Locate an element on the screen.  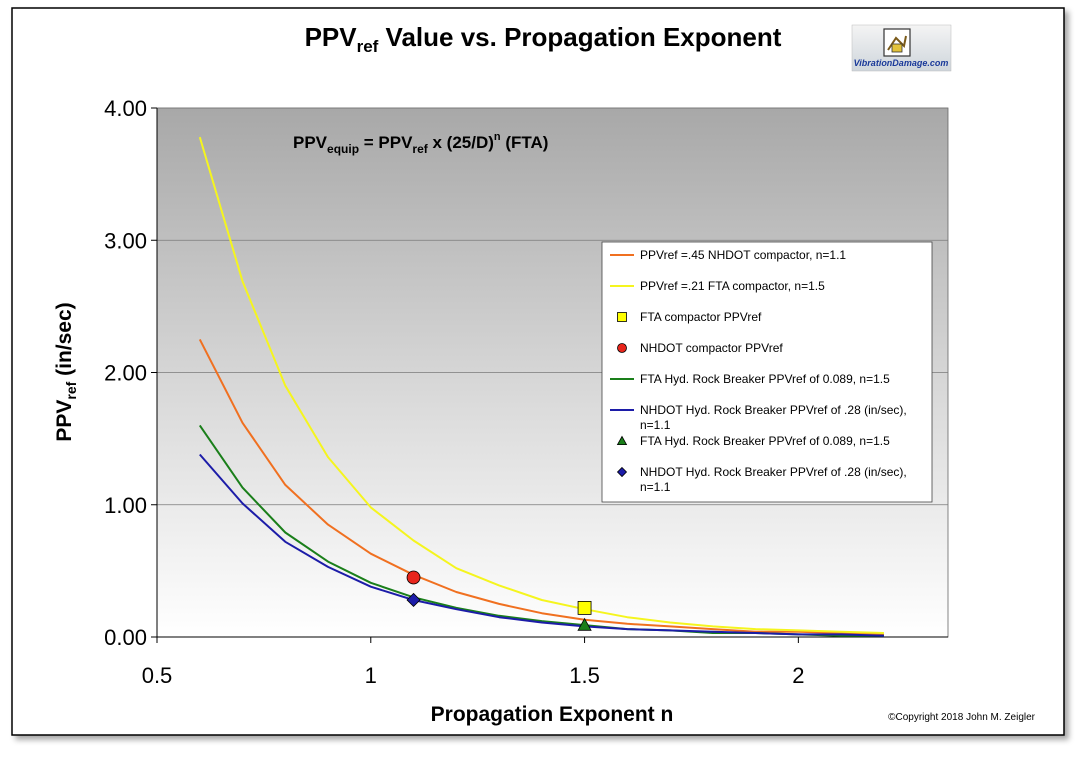
legend-entry-3: NHDOT compactor PPVref is located at coordinates (700, 348).